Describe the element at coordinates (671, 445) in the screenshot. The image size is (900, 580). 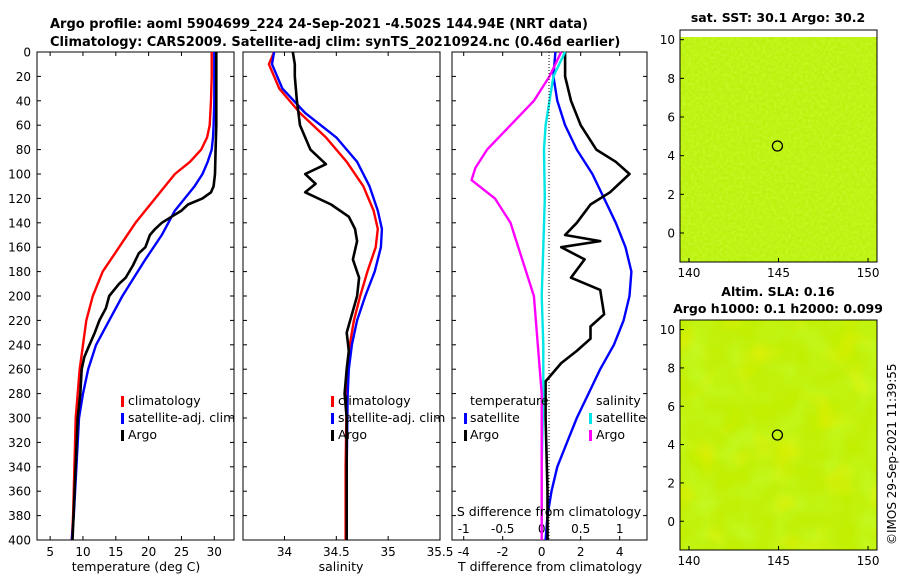
I see `sla-map-y-tick-label: 4` at that location.